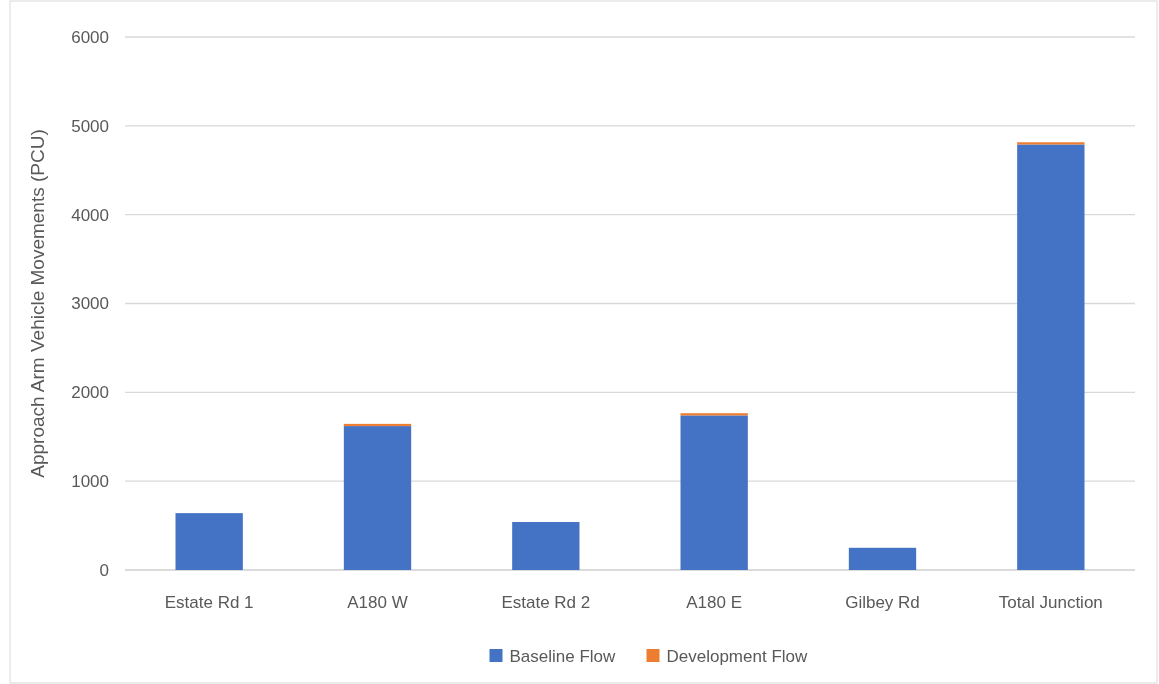 This screenshot has width=1159, height=684. I want to click on y-tick-label: 3000, so click(90, 304).